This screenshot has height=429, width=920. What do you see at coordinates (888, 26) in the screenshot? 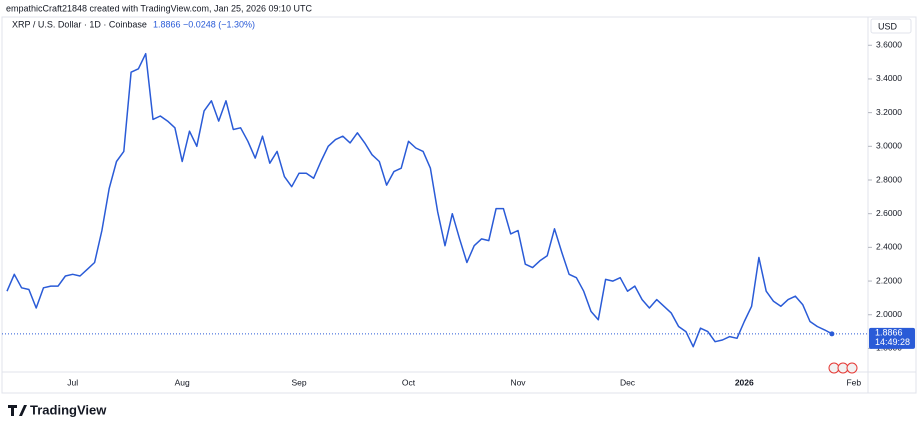
I see `currency: USD` at bounding box center [888, 26].